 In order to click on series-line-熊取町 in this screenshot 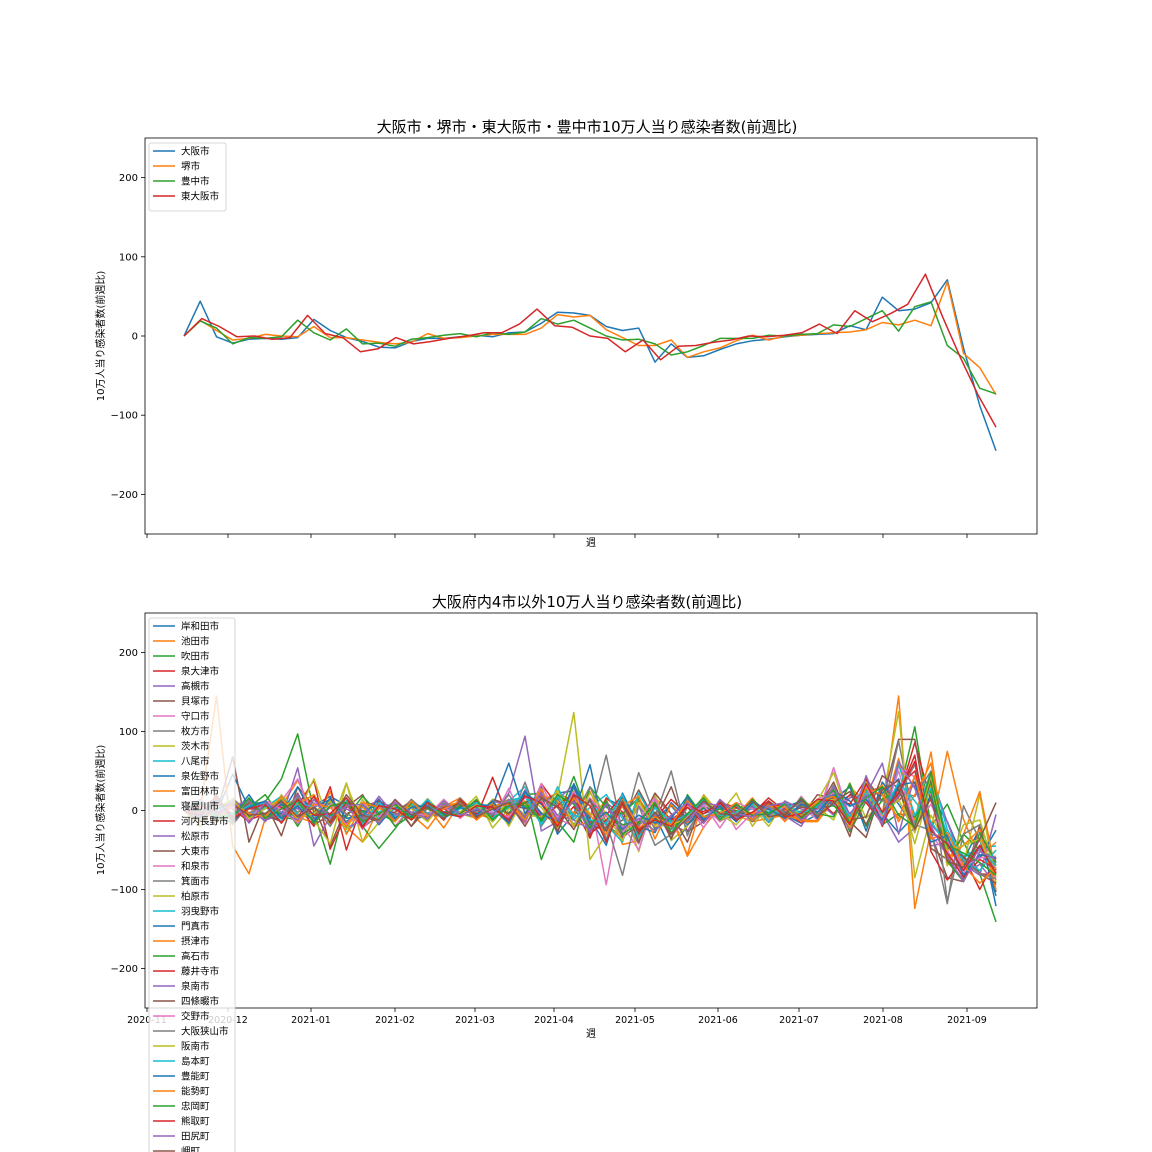, I will do `click(590, 817)`.